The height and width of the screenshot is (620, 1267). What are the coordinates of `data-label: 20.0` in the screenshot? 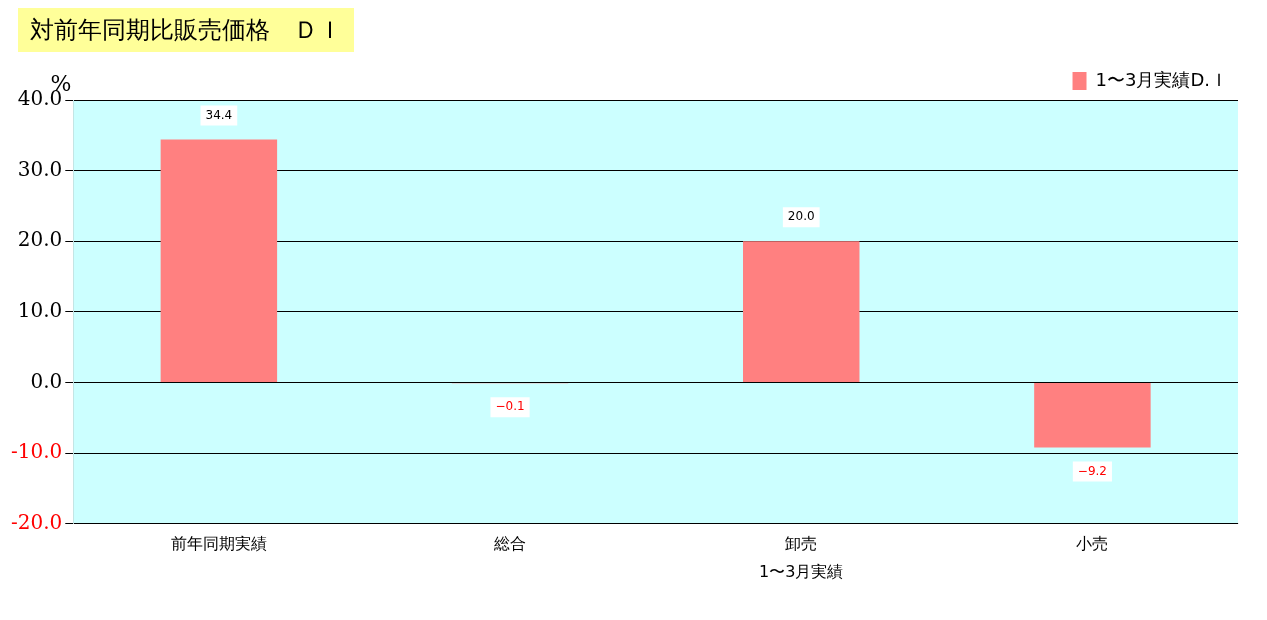 It's located at (801, 216).